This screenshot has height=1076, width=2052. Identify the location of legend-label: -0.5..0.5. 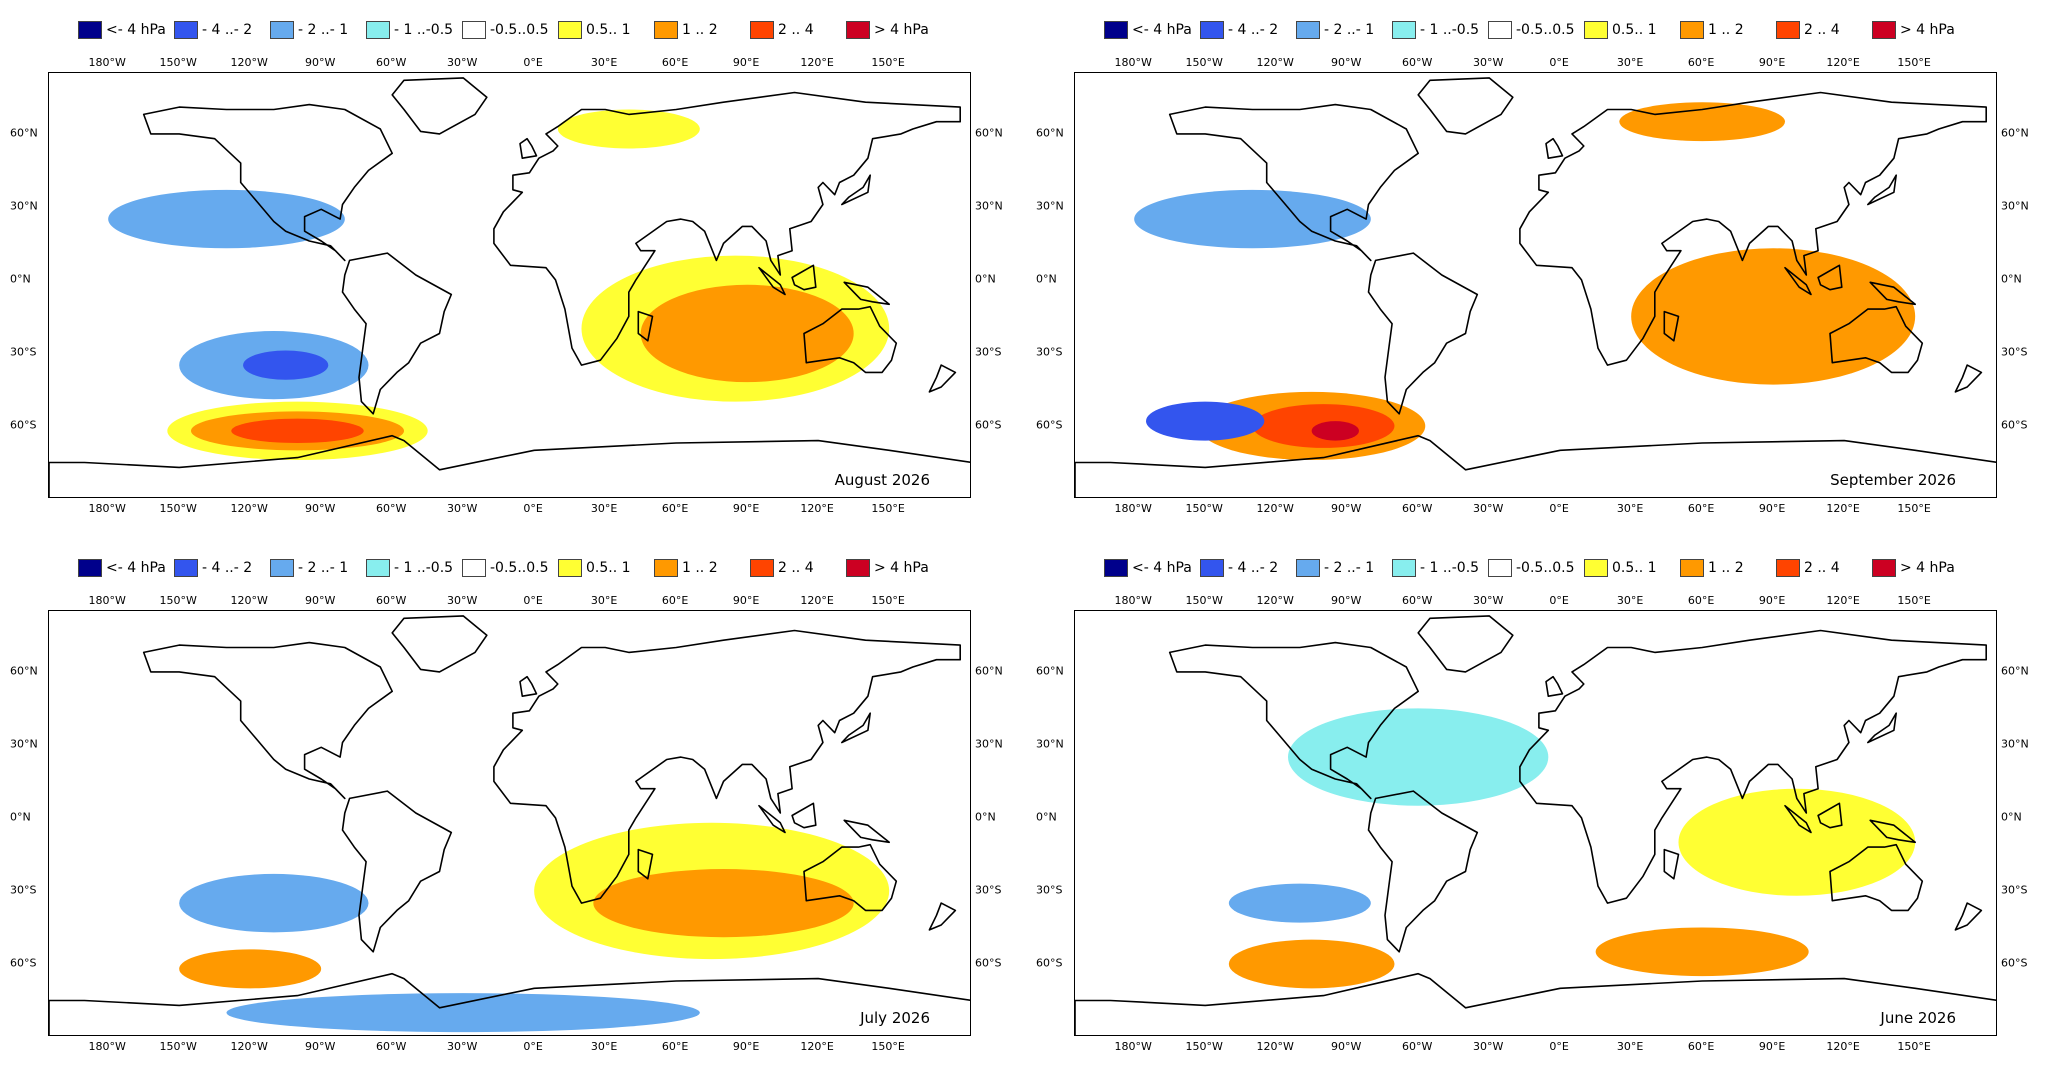
(519, 568).